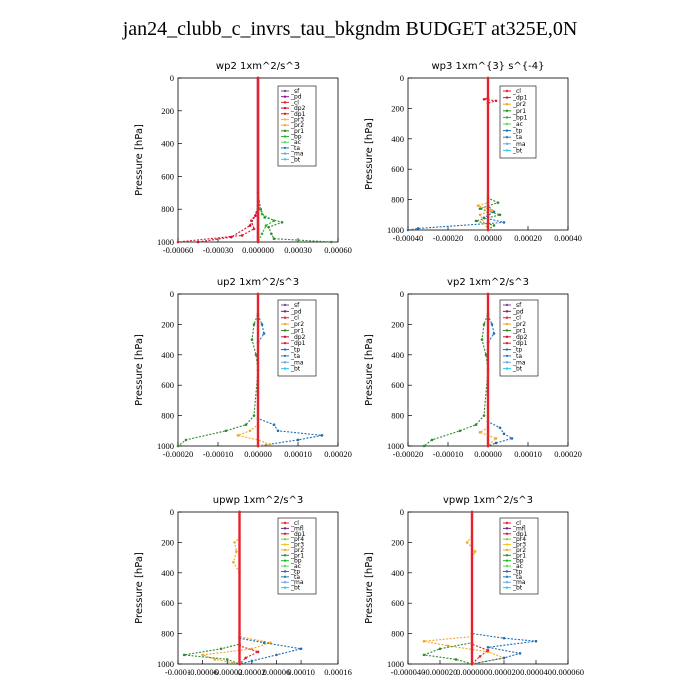 The height and width of the screenshot is (700, 700). Describe the element at coordinates (277, 672) in the screenshot. I see `x-tick-label: 0.00006` at that location.